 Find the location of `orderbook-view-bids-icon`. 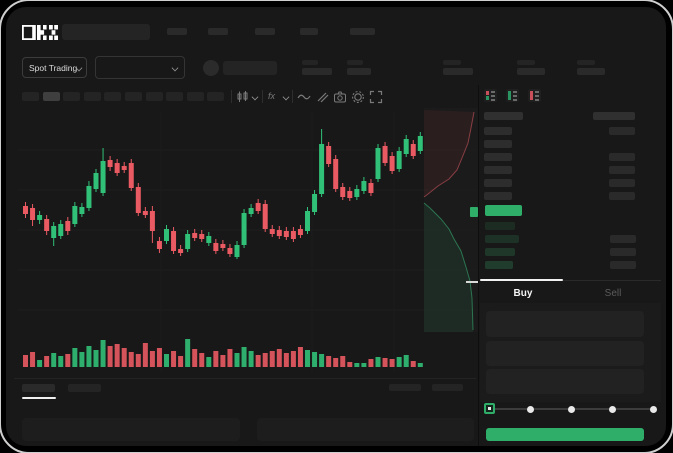

orderbook-view-bids-icon is located at coordinates (512, 95).